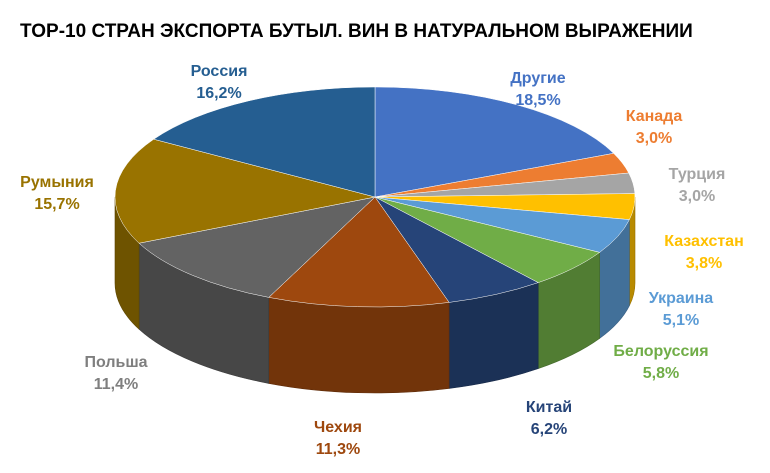  I want to click on slice-7-label: Китай 6,2%, so click(549, 418).